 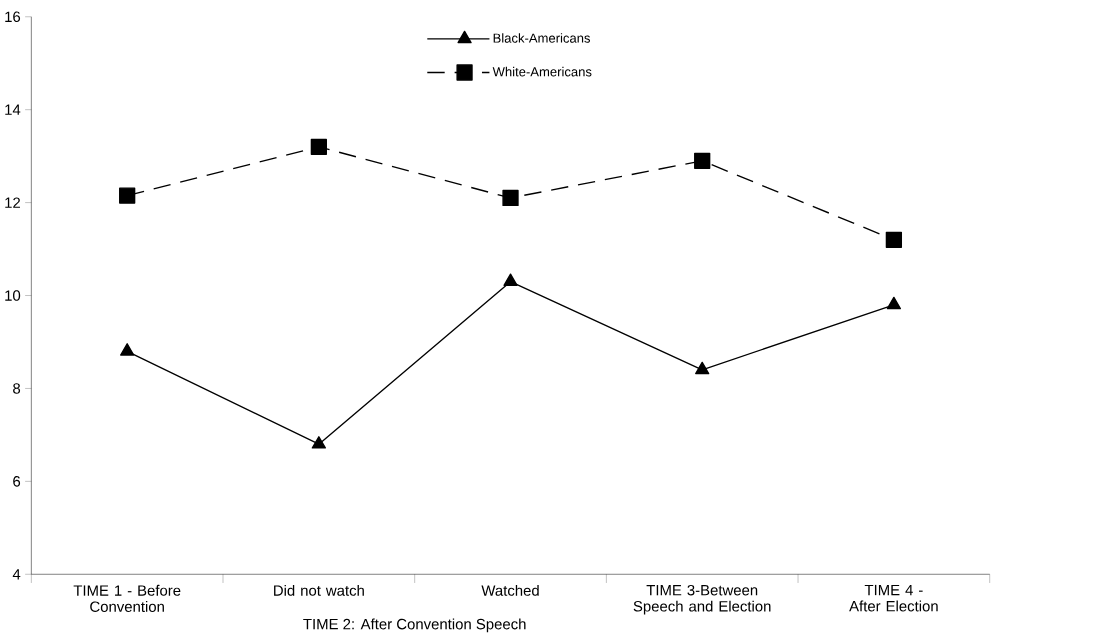 What do you see at coordinates (319, 590) in the screenshot?
I see `x-tick-label: Did not watch` at bounding box center [319, 590].